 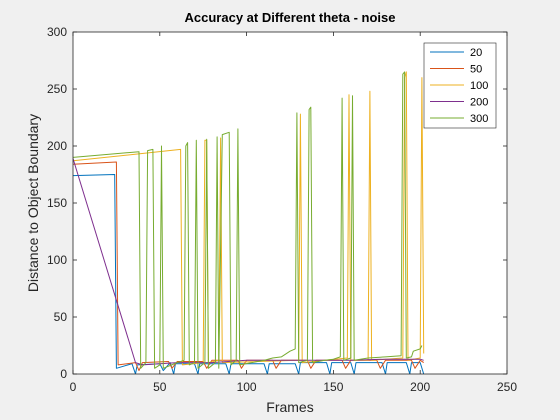 What do you see at coordinates (63, 374) in the screenshot?
I see `y-tick-label: 0` at bounding box center [63, 374].